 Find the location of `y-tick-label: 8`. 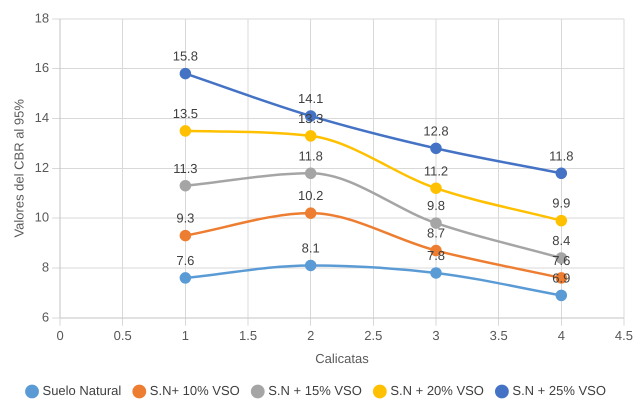

y-tick-label: 8 is located at coordinates (46, 267).